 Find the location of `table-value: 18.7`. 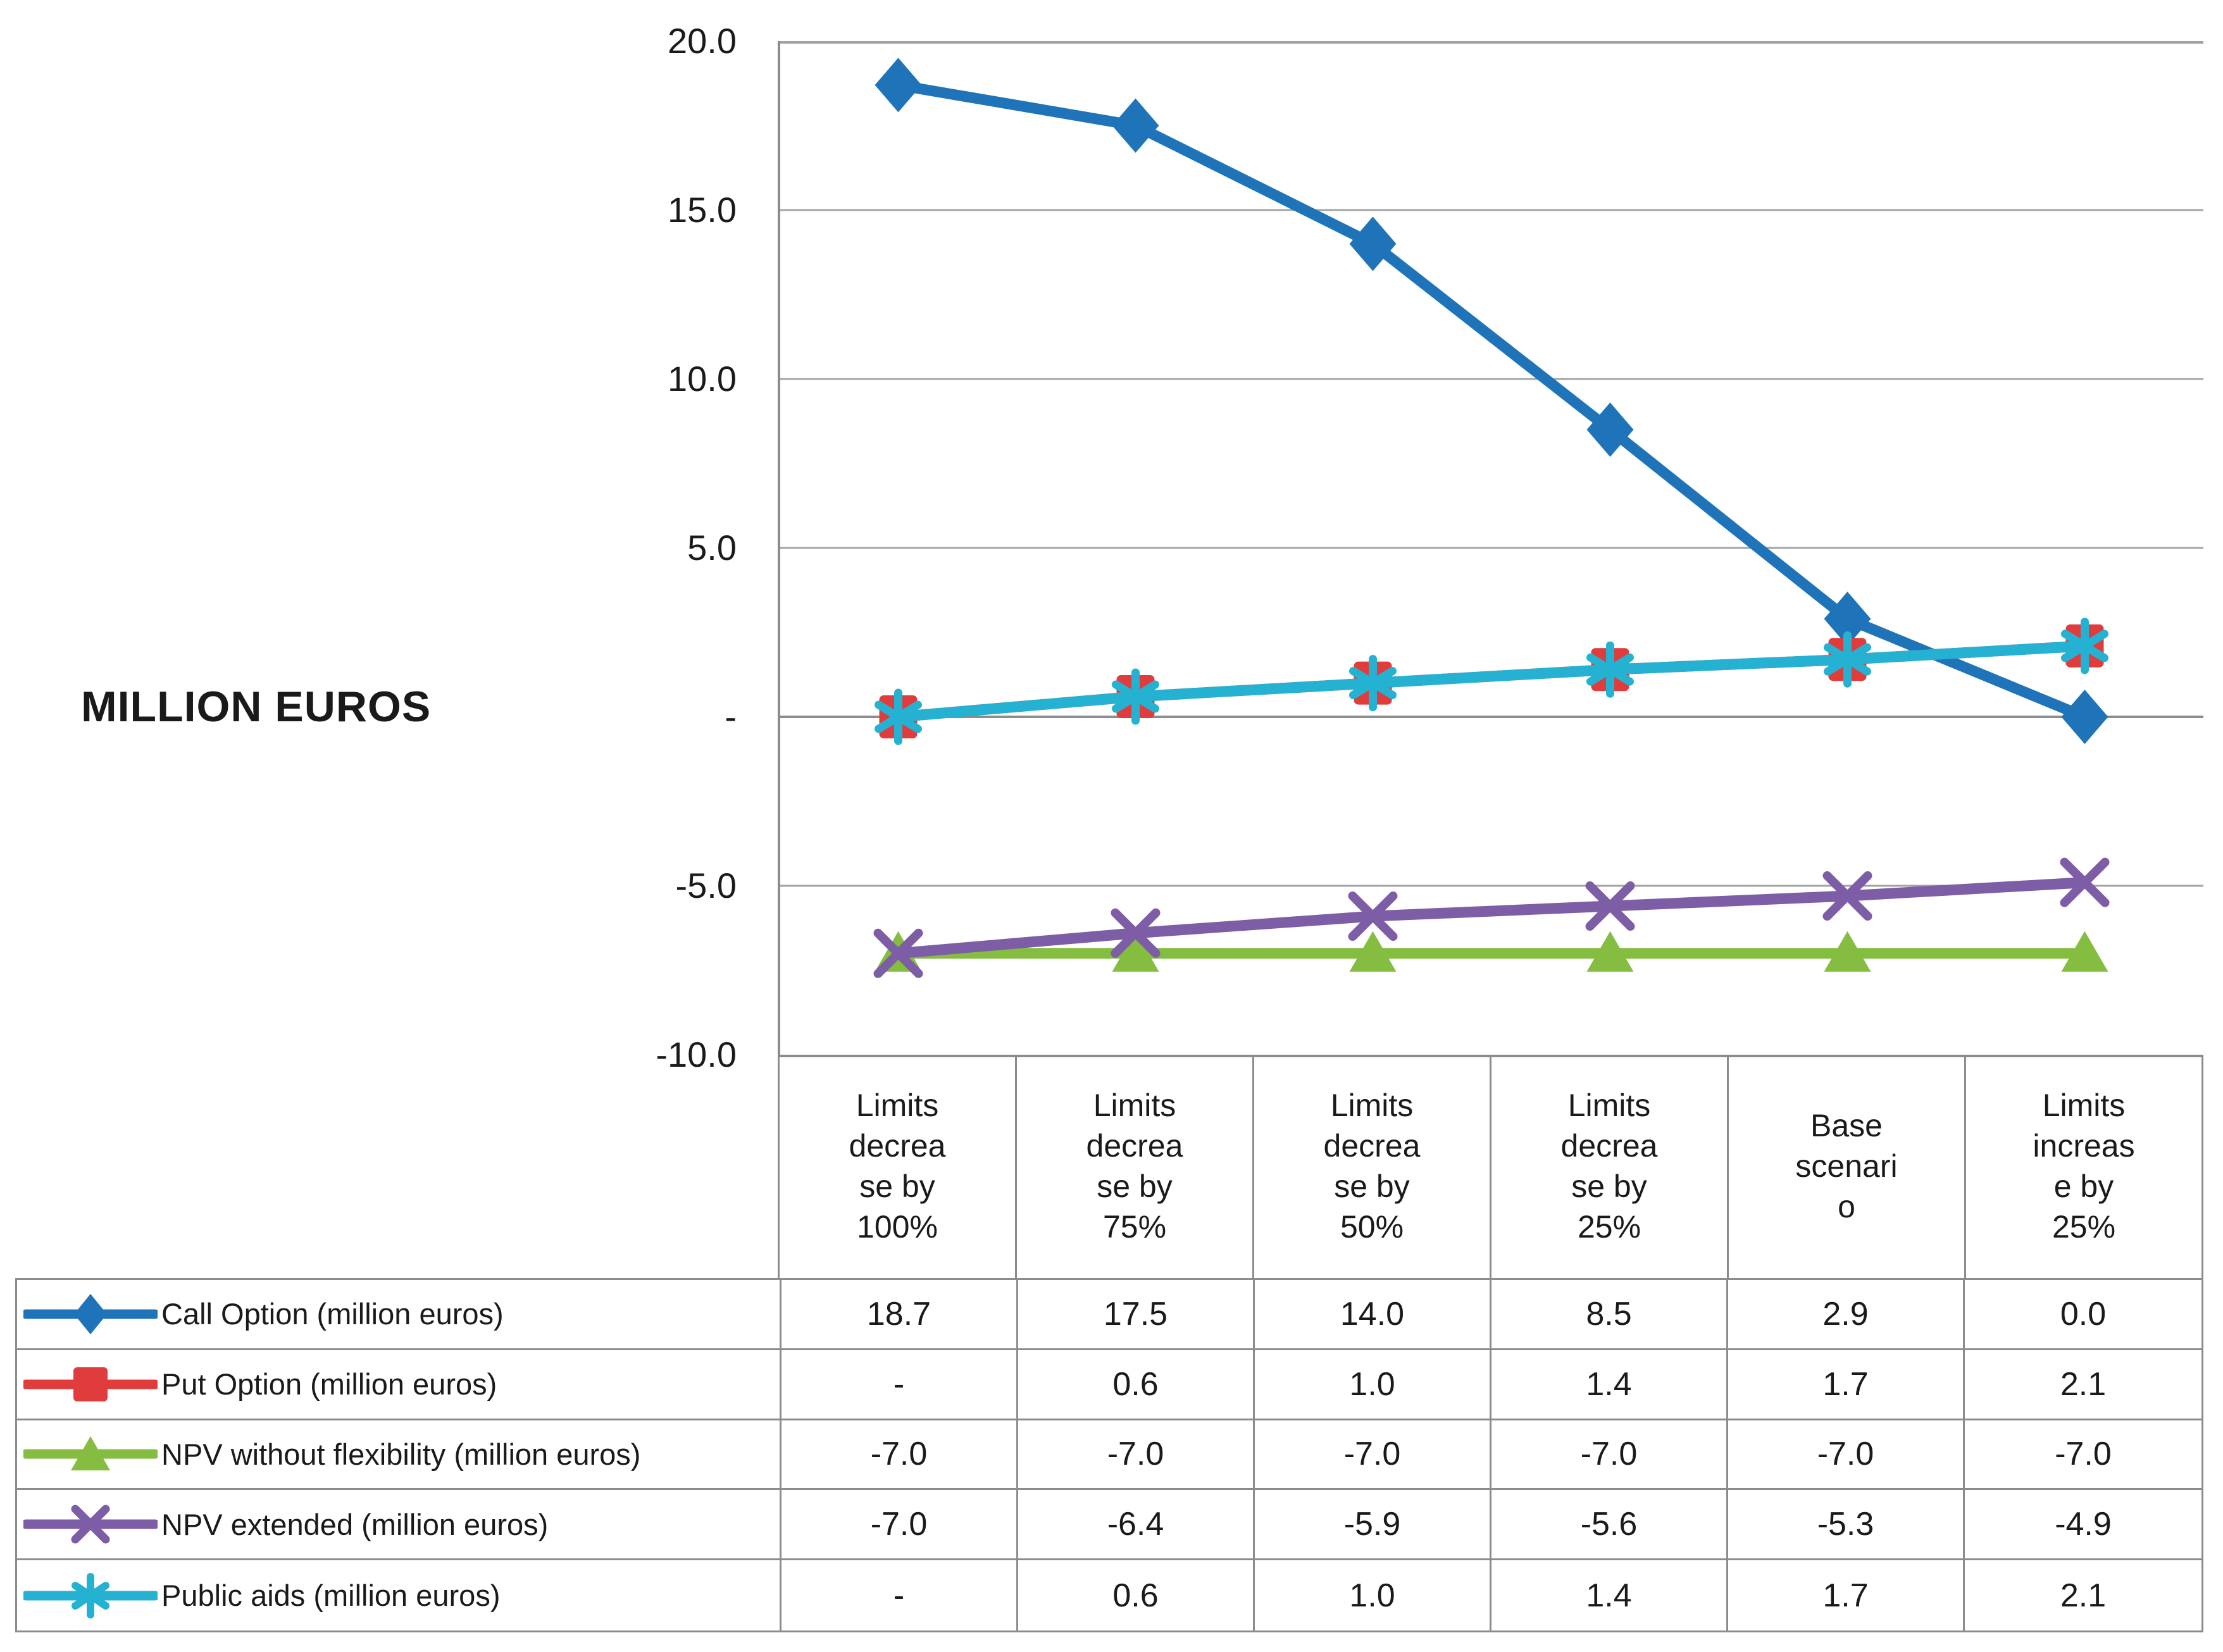

table-value: 18.7 is located at coordinates (899, 1315).